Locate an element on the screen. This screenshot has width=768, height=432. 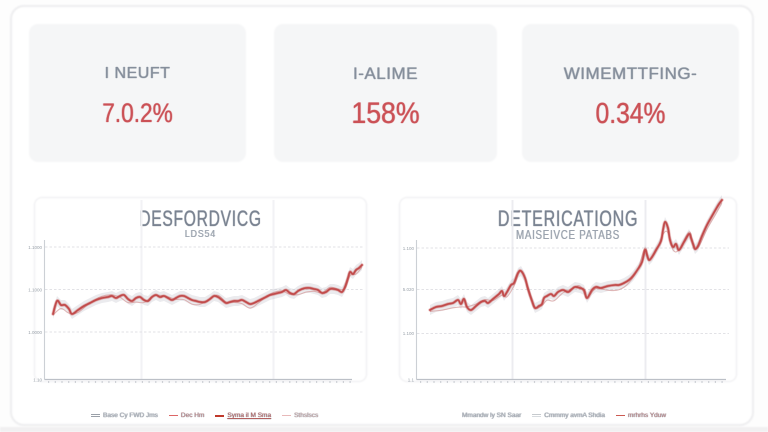
svg-text: 1.1 is located at coordinates (411, 380).